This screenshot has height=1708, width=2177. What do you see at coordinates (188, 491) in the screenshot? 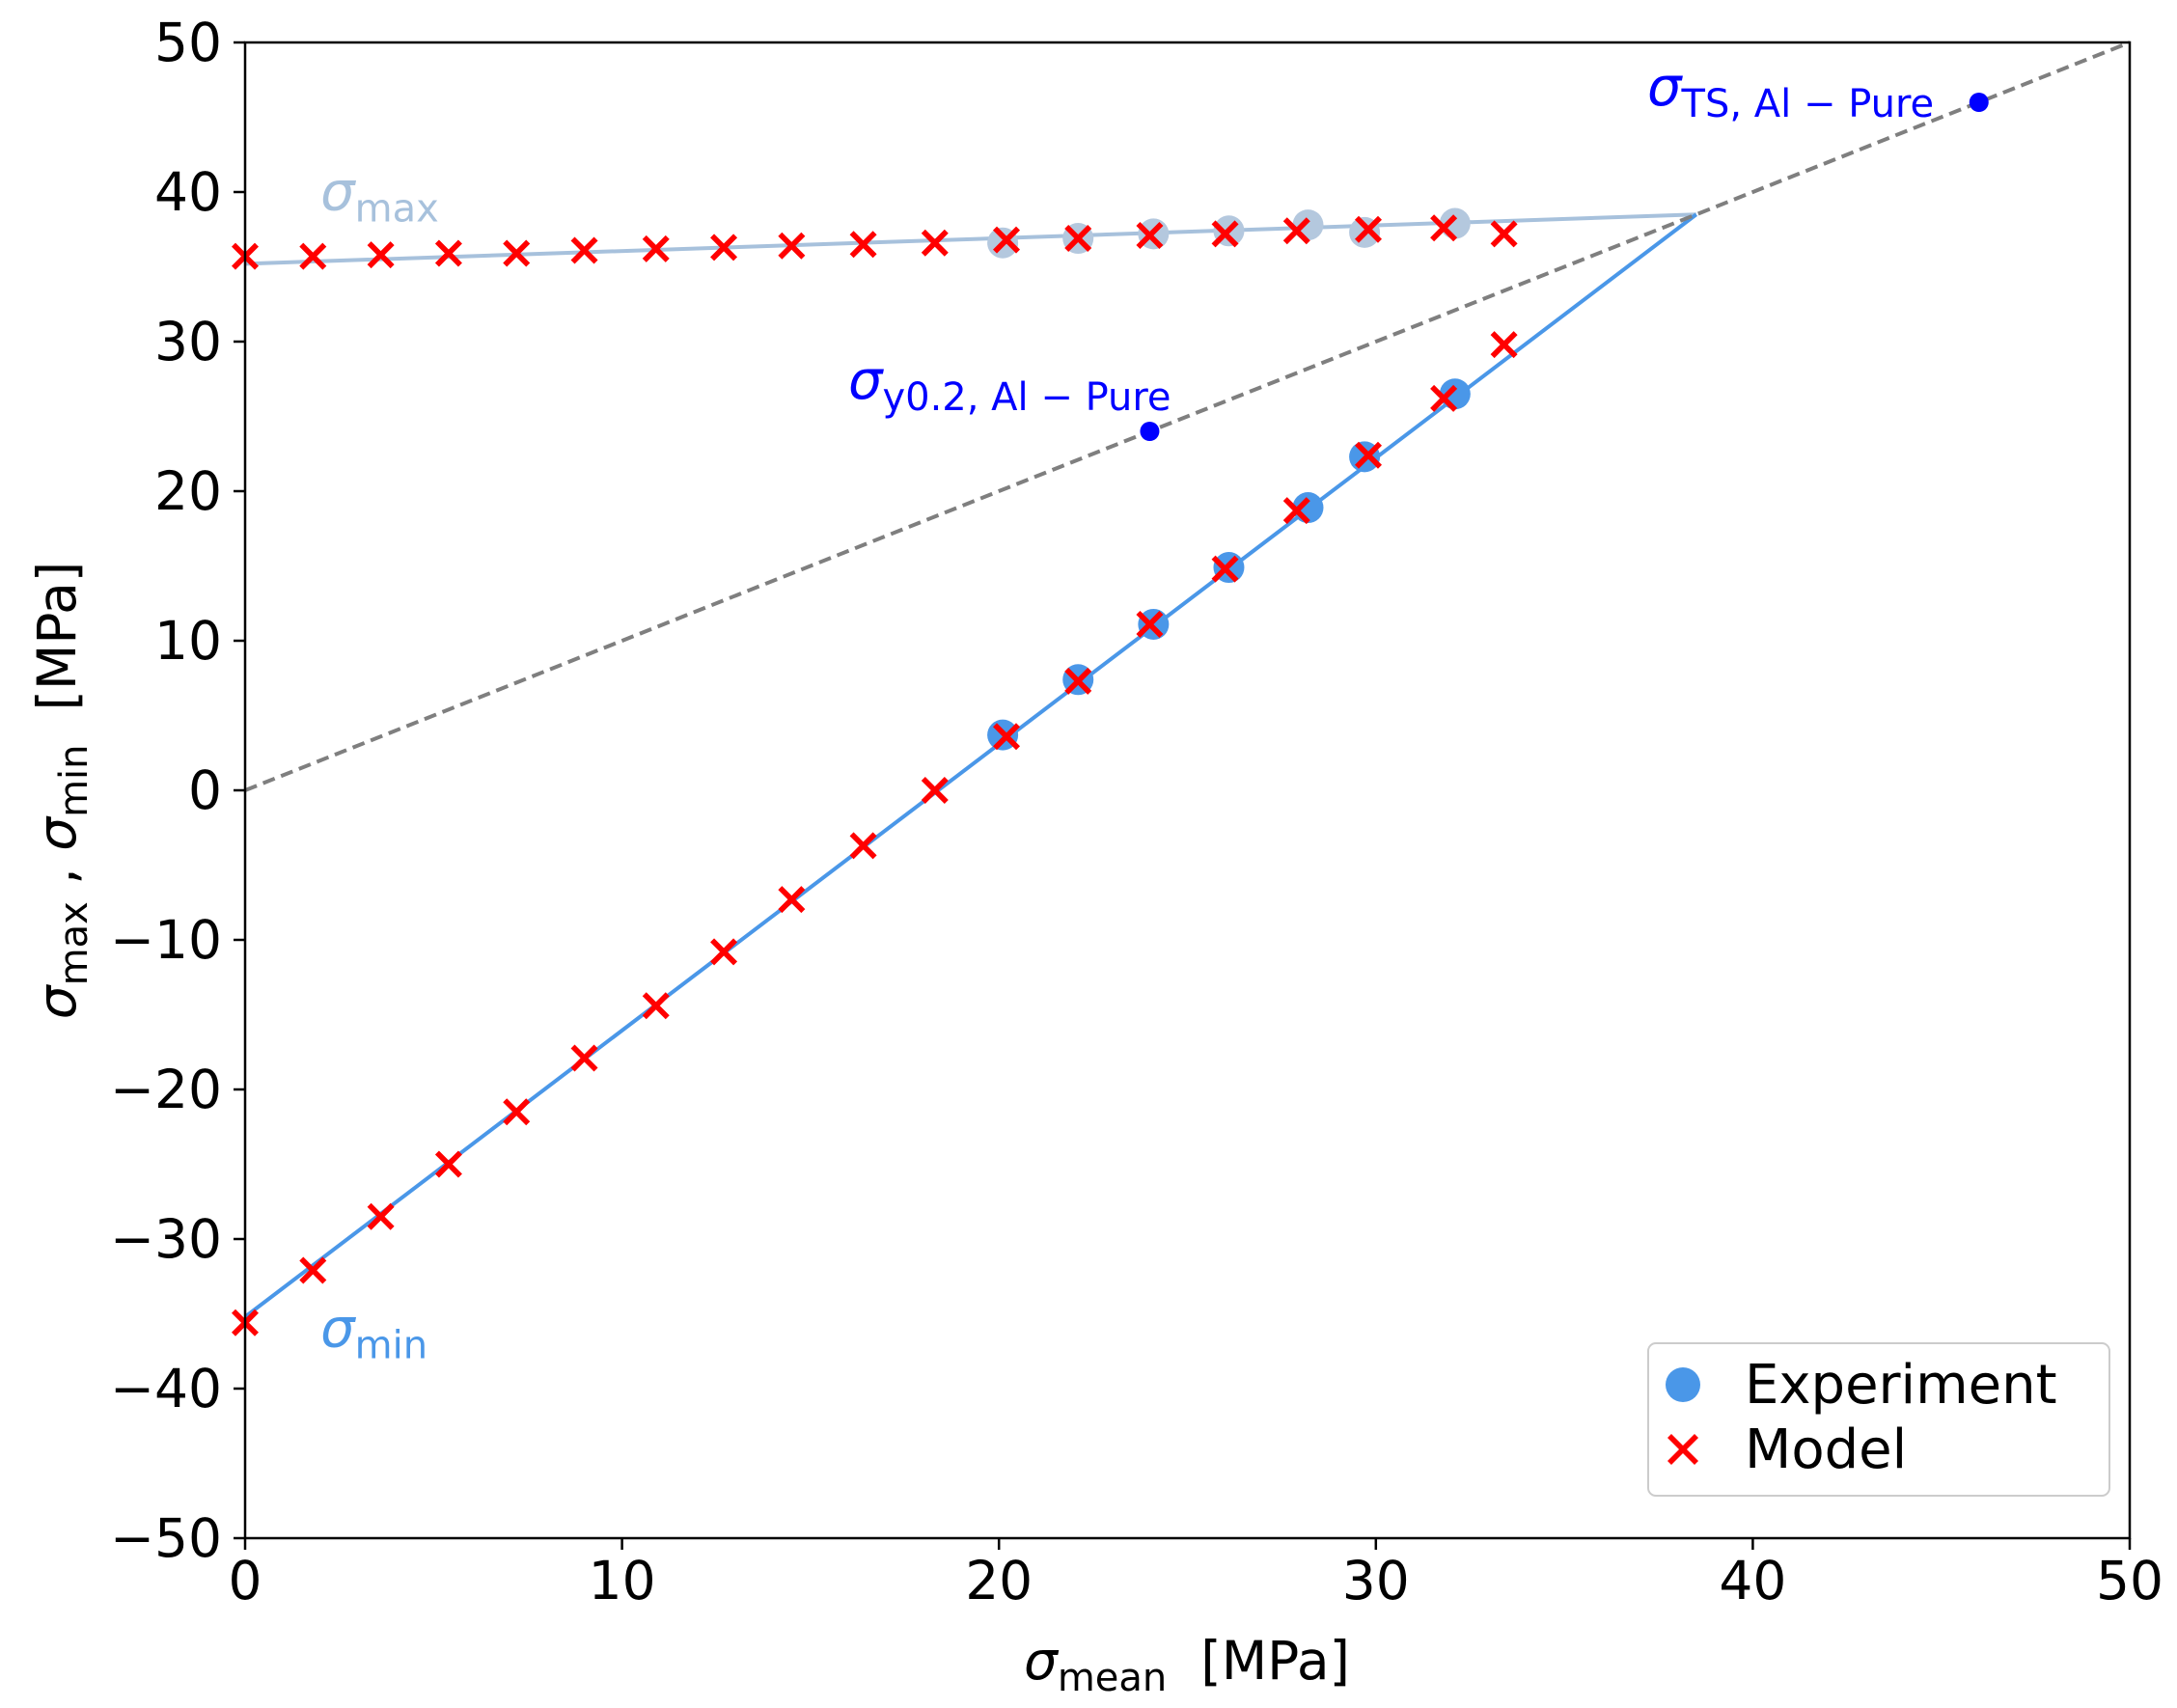
I see `y-tick-label: 20` at bounding box center [188, 491].